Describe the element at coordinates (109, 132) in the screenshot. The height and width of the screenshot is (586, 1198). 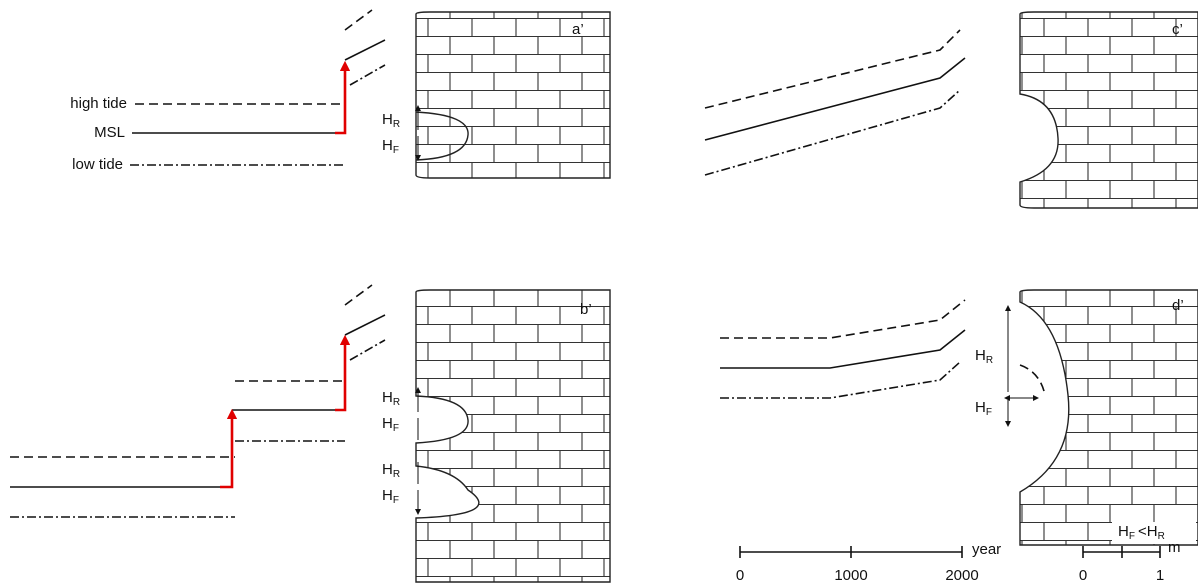
I see `label: MSL` at that location.